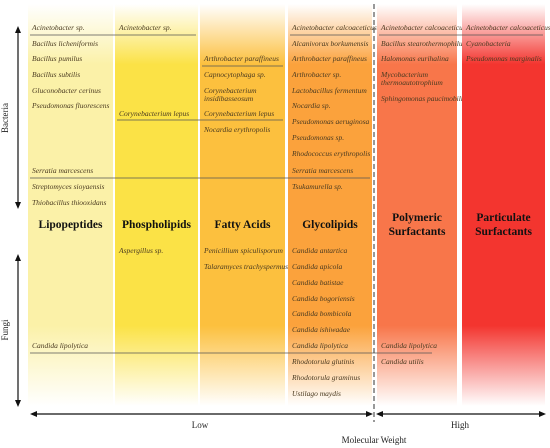 The image size is (550, 448). Describe the element at coordinates (325, 377) in the screenshot. I see `organism: Rhodotorula graminus` at that location.